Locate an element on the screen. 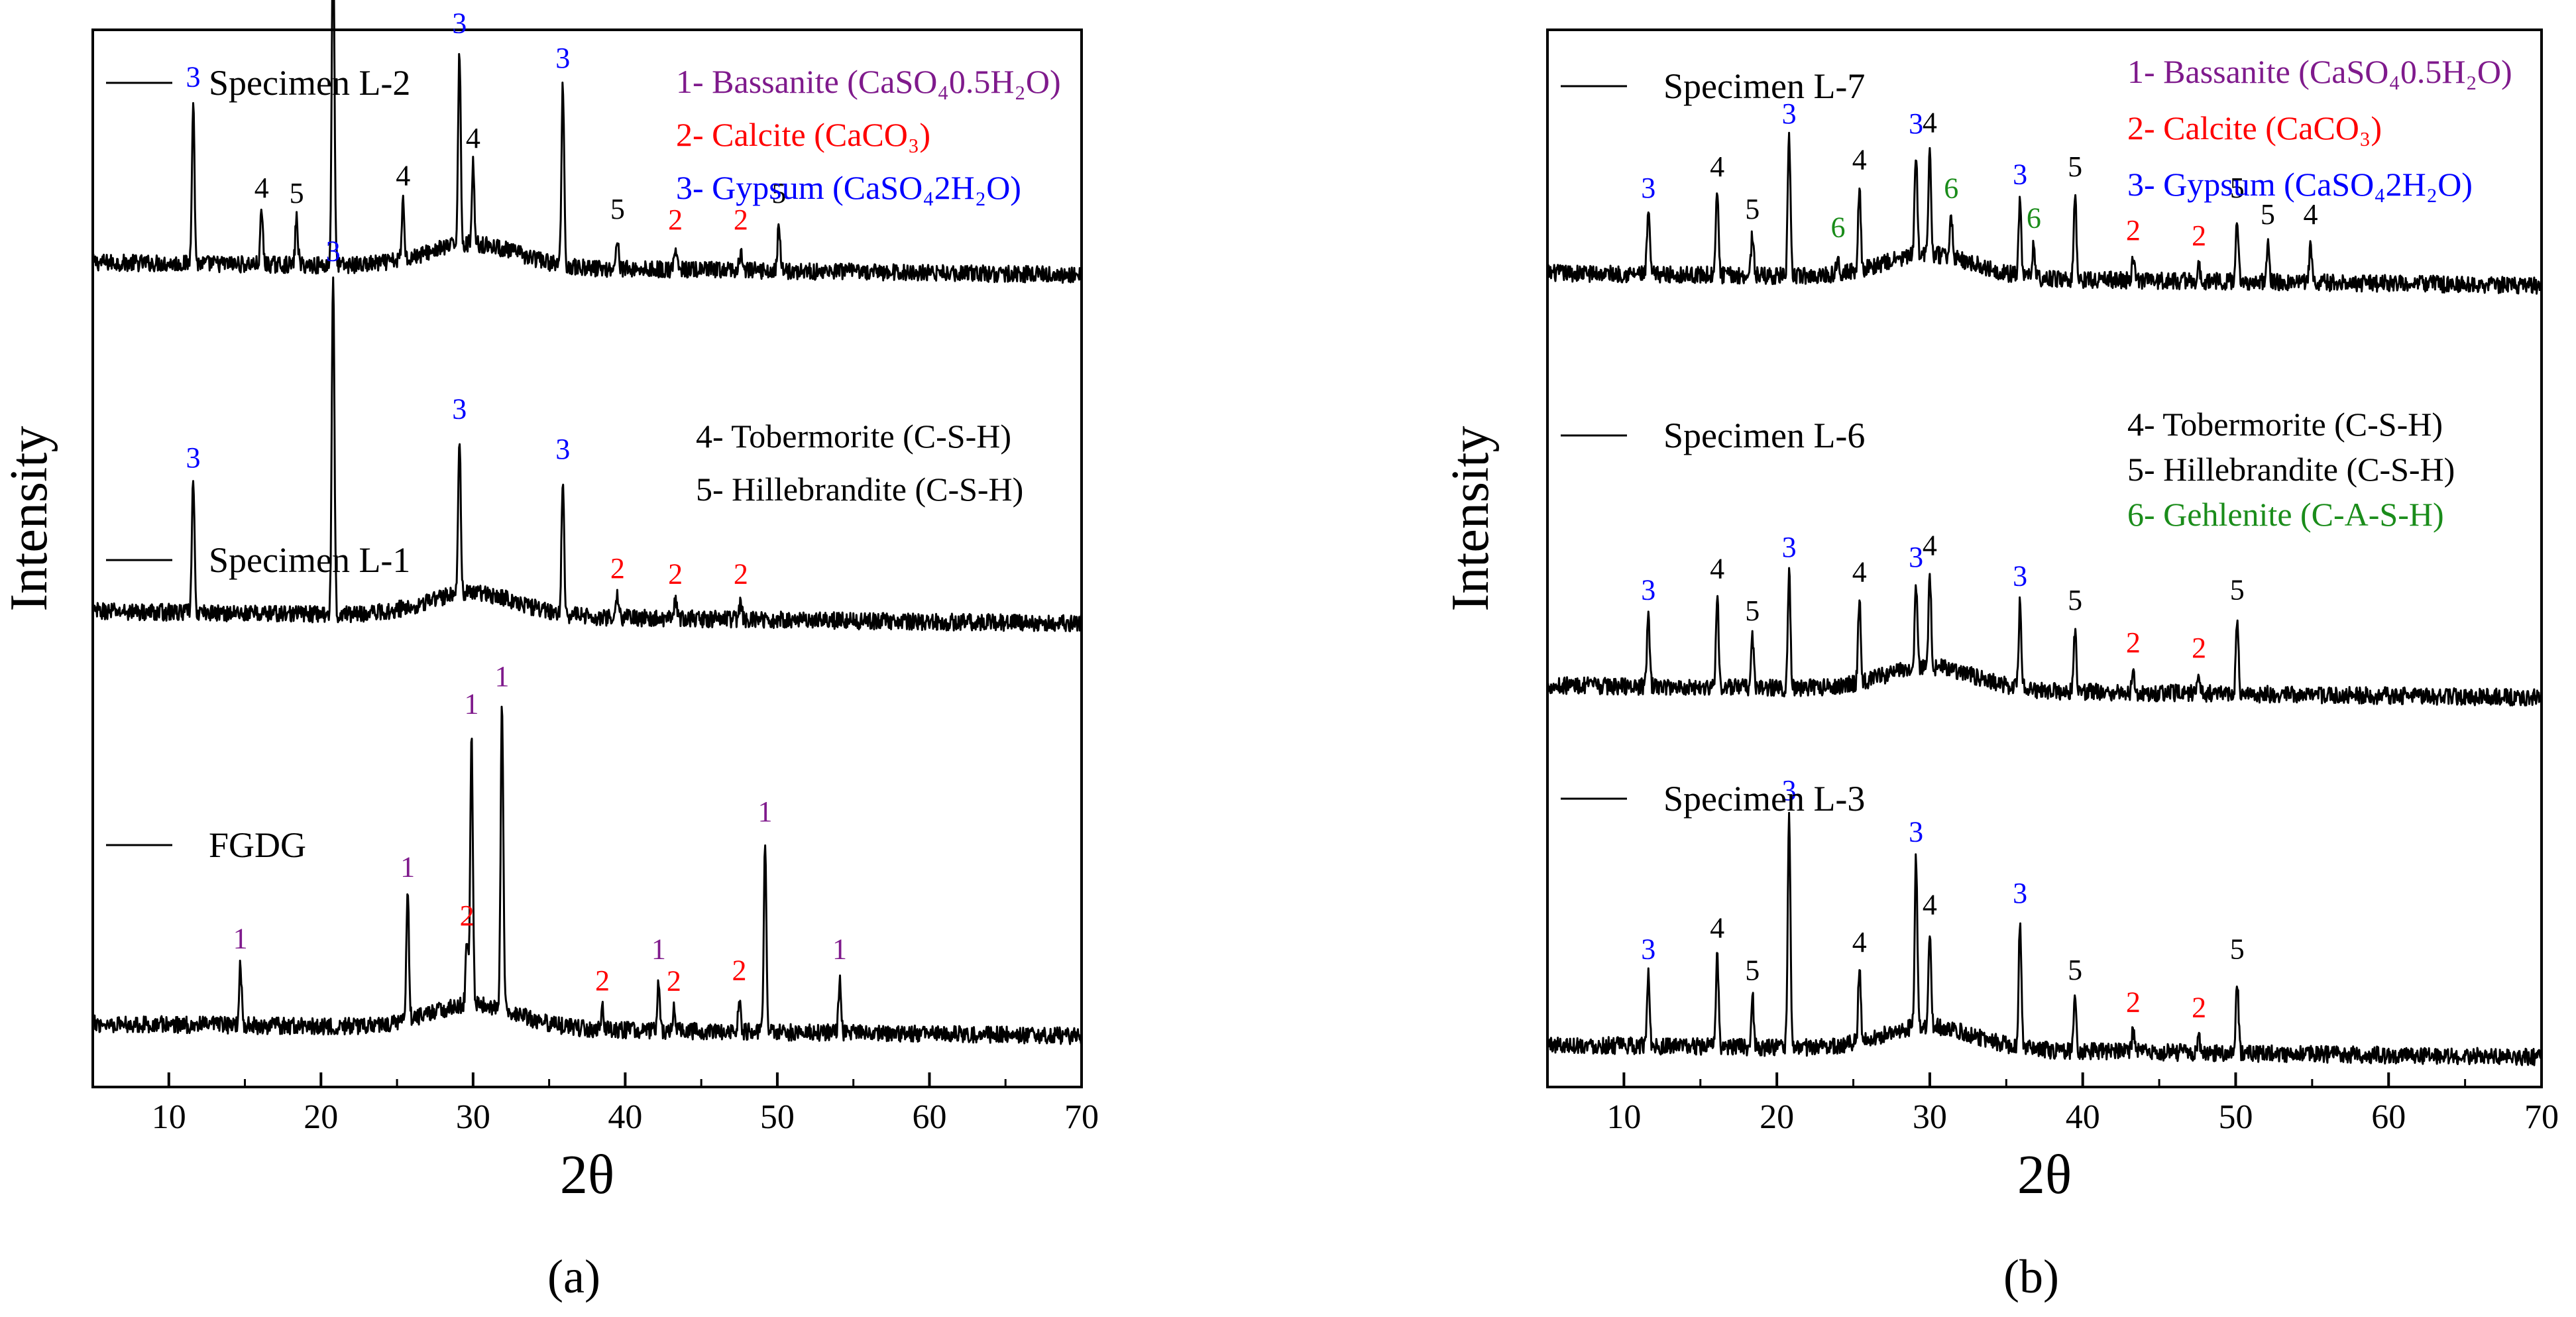 Image resolution: width=2576 pixels, height=1317 pixels. phase-legend-item: 4- Tobermorite (C-S-H) is located at coordinates (854, 437).